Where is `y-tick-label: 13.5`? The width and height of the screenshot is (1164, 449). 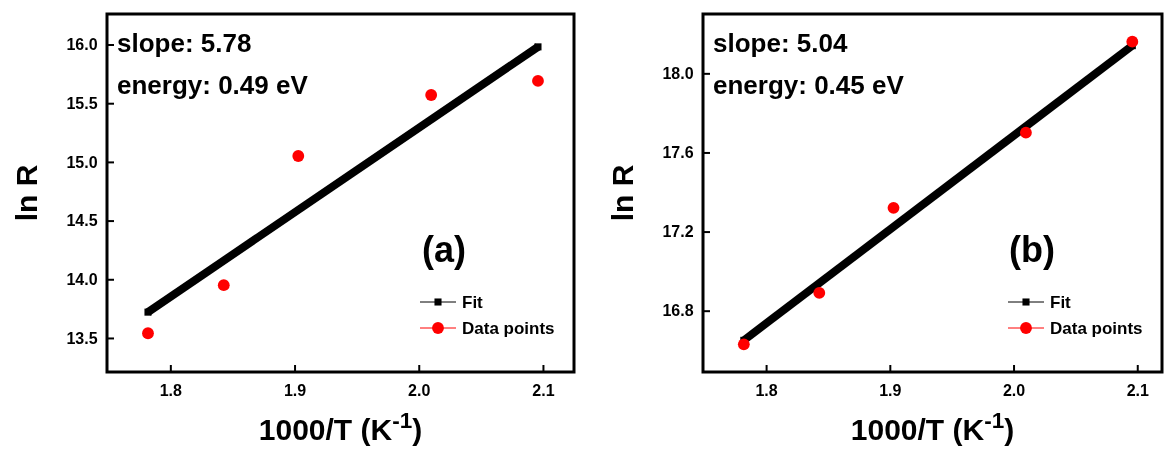 y-tick-label: 13.5 is located at coordinates (82, 338).